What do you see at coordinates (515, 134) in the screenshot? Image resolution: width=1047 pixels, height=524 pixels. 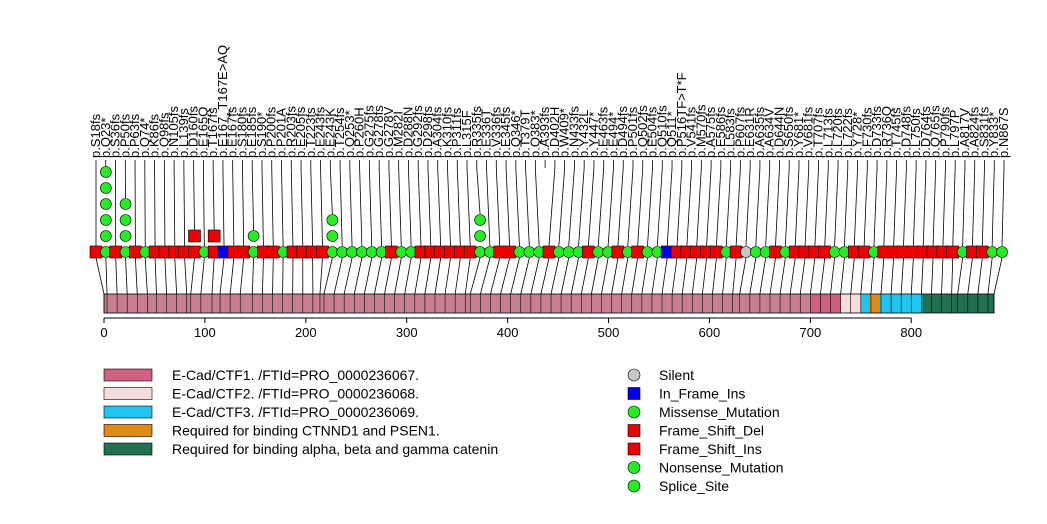 I see `mutation-label: p.Q346*` at bounding box center [515, 134].